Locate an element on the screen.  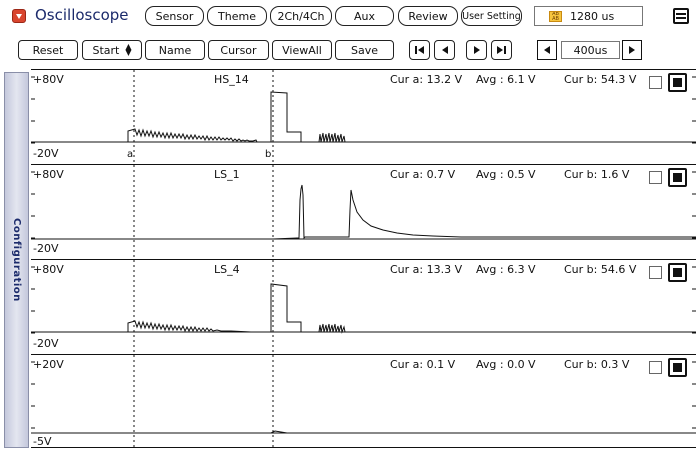
average-readout: Avg : 6.1 V is located at coordinates (506, 79).